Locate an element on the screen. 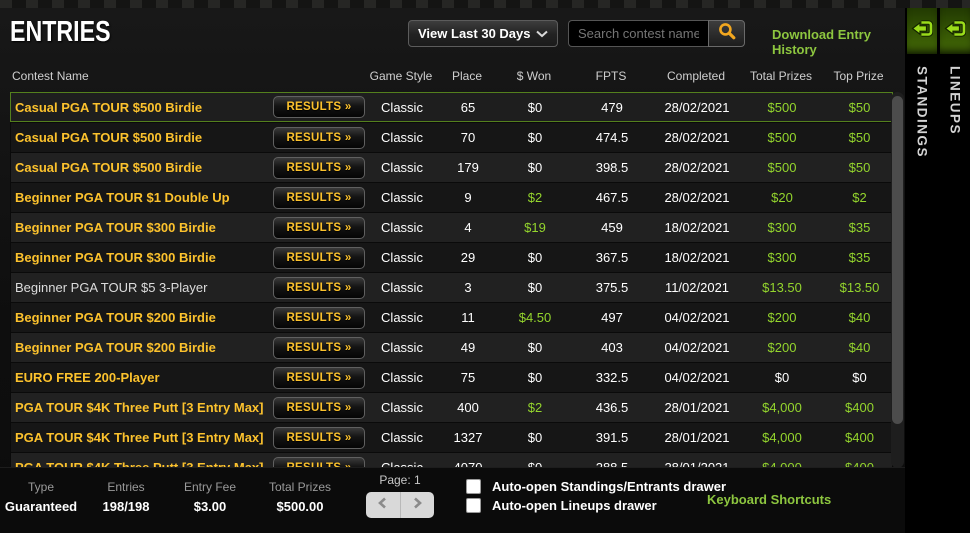 The image size is (970, 533). place: 9 is located at coordinates (468, 197).